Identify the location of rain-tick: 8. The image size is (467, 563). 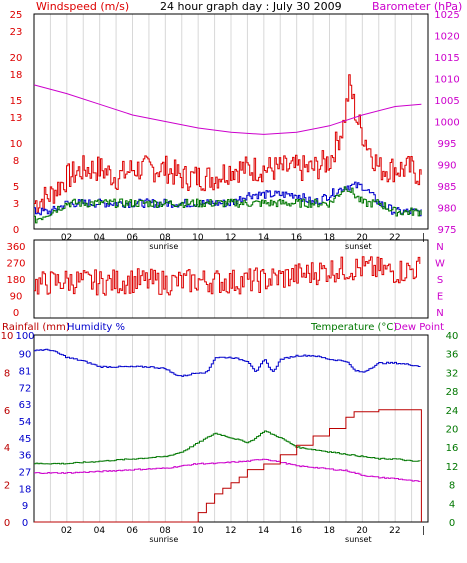
(7, 373).